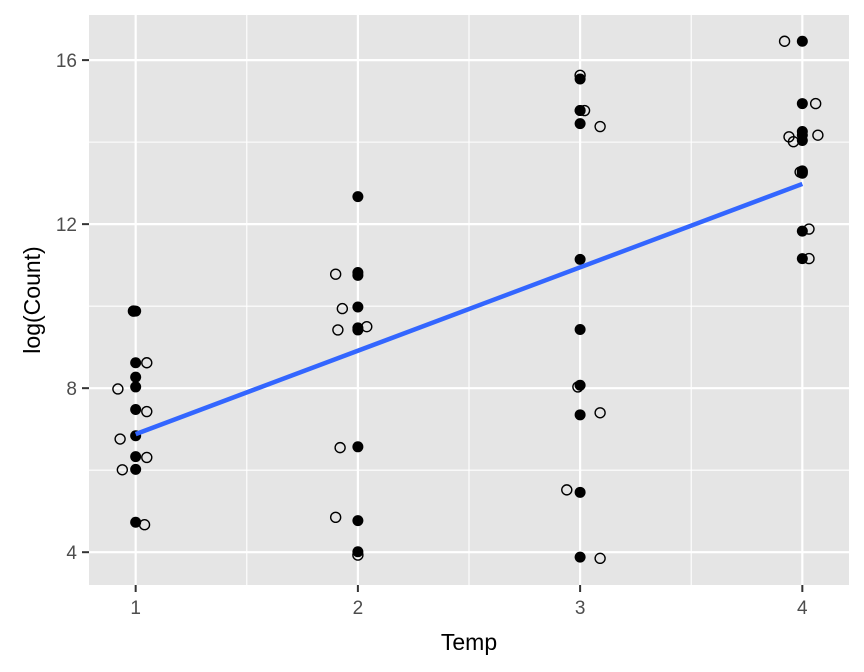  Describe the element at coordinates (32, 299) in the screenshot. I see `y-axis-title: log(Count)` at that location.